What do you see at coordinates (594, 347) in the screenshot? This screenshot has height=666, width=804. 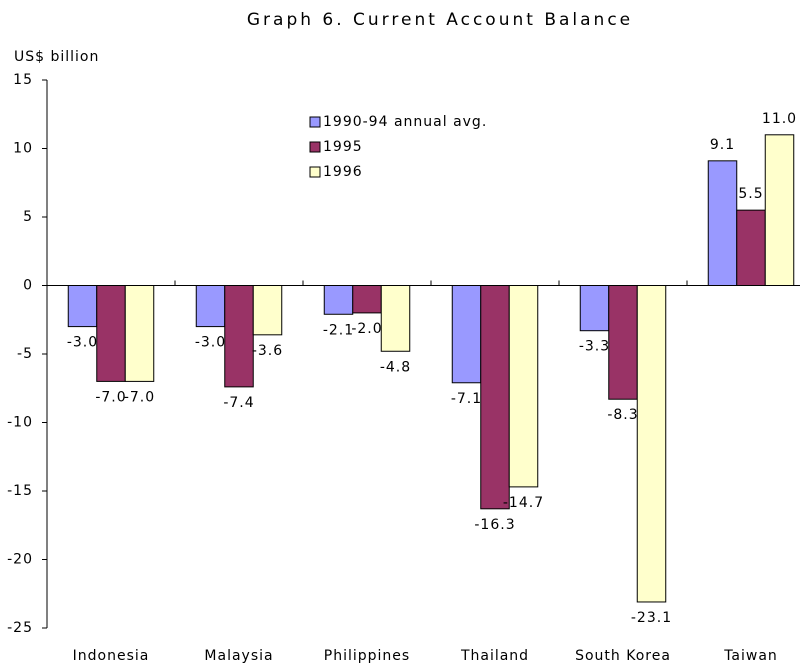 I see `value-label: -3.3` at bounding box center [594, 347].